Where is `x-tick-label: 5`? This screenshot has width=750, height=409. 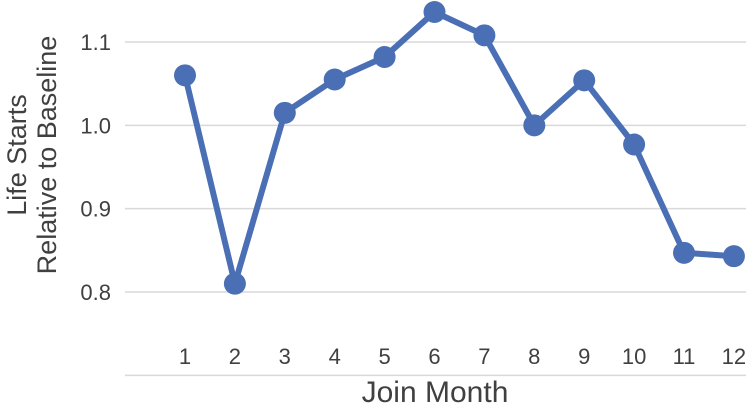
x-tick-label: 5 is located at coordinates (384, 356).